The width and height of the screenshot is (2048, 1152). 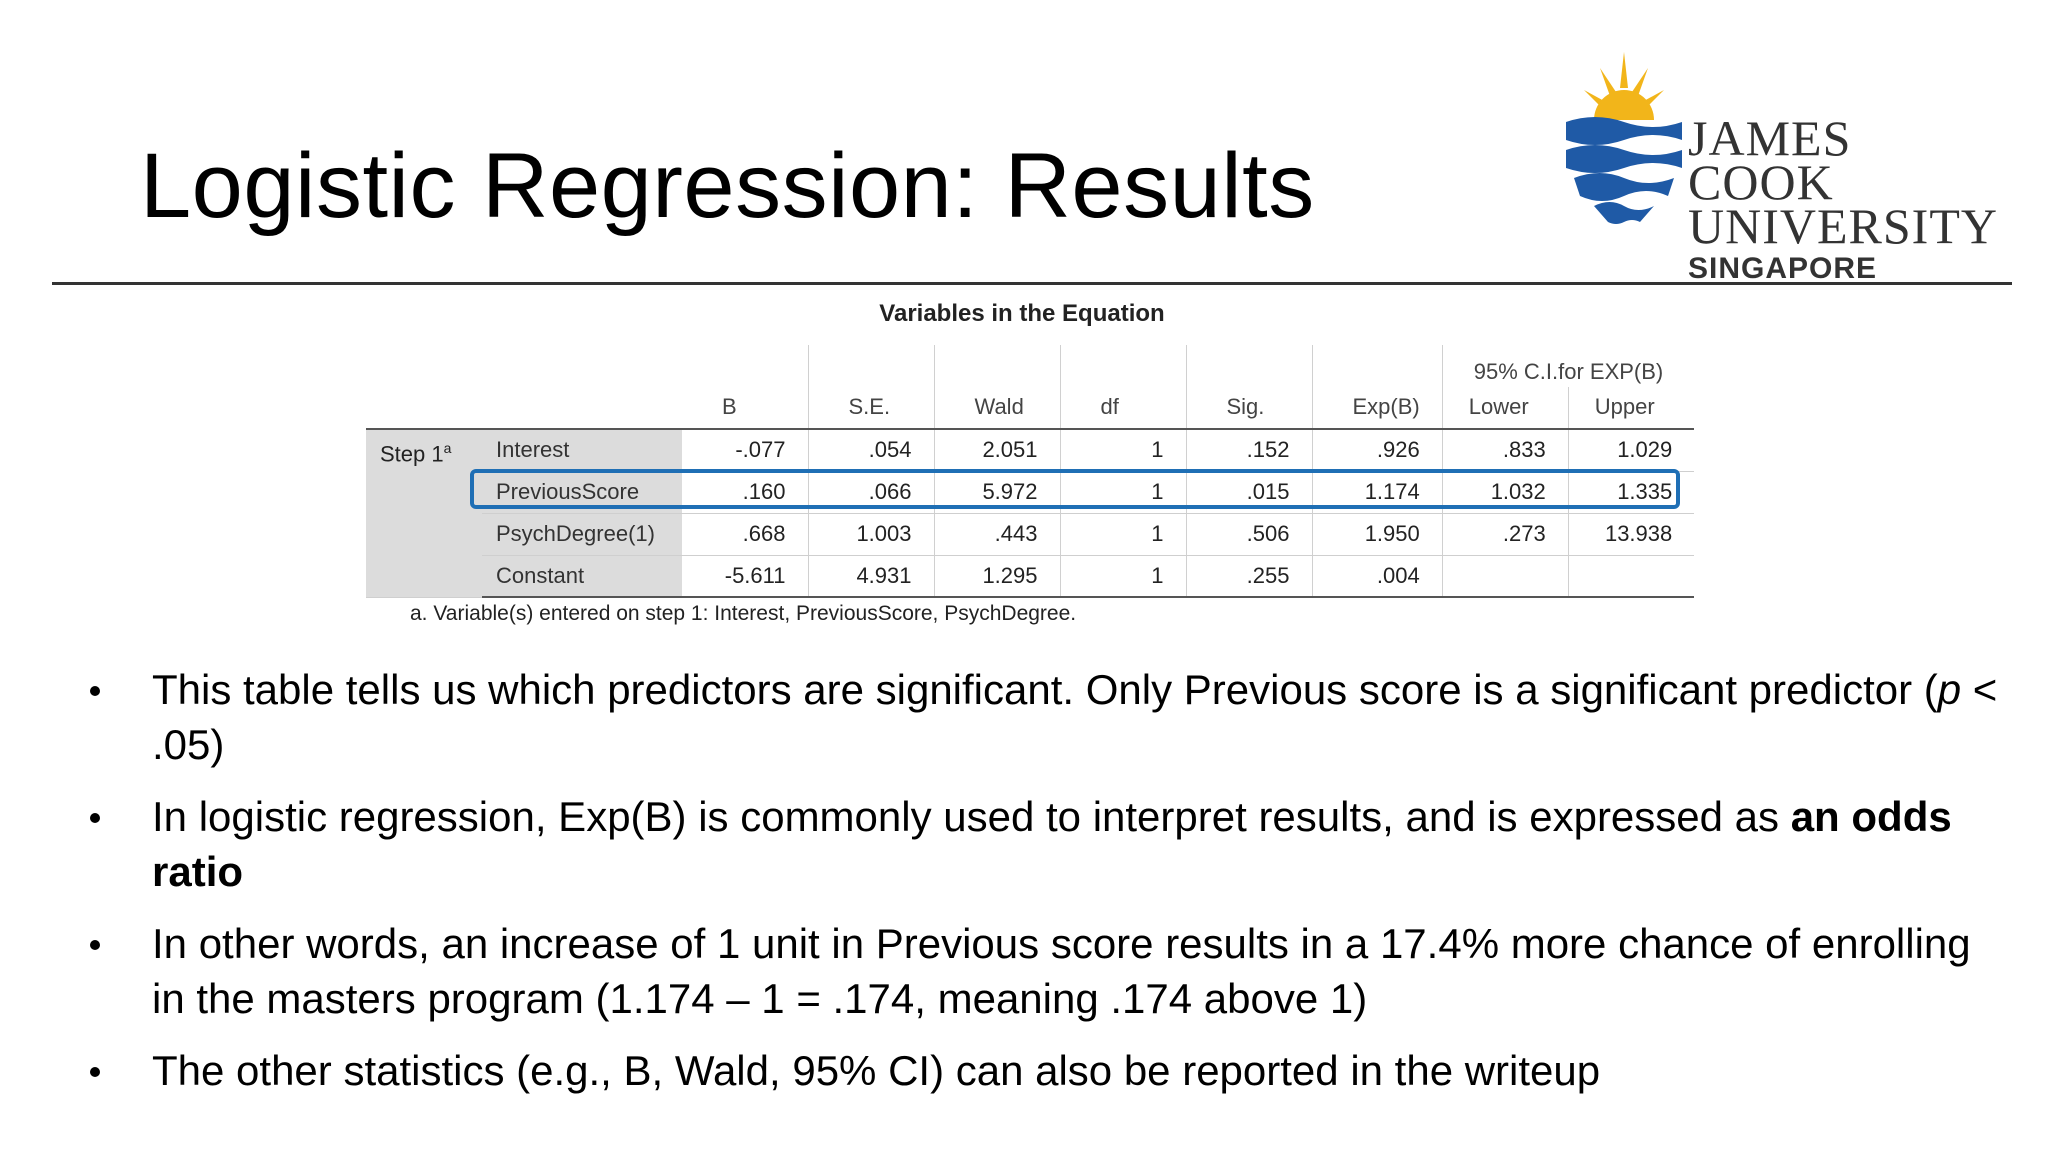 What do you see at coordinates (1052, 844) in the screenshot?
I see `bullet-bold: an odds ratio` at bounding box center [1052, 844].